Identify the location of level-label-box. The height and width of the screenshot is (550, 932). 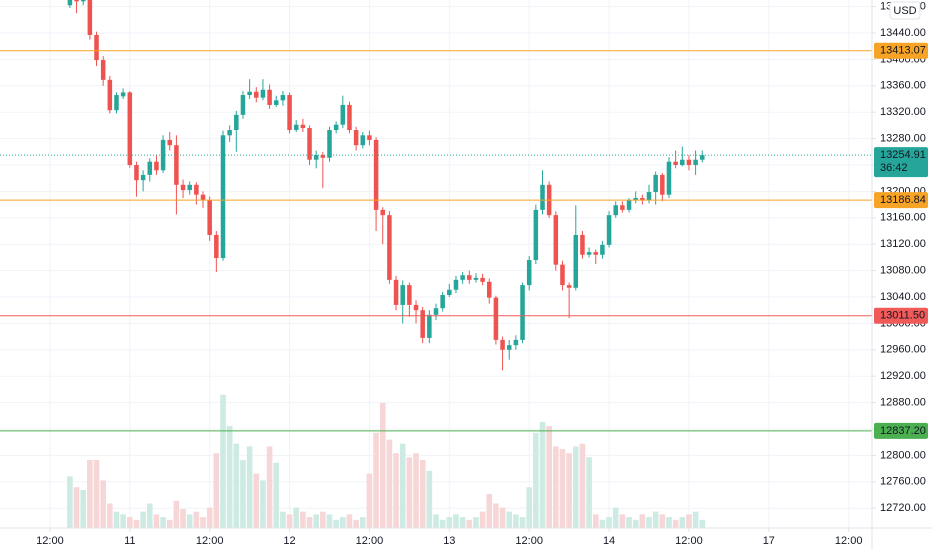
(901, 430).